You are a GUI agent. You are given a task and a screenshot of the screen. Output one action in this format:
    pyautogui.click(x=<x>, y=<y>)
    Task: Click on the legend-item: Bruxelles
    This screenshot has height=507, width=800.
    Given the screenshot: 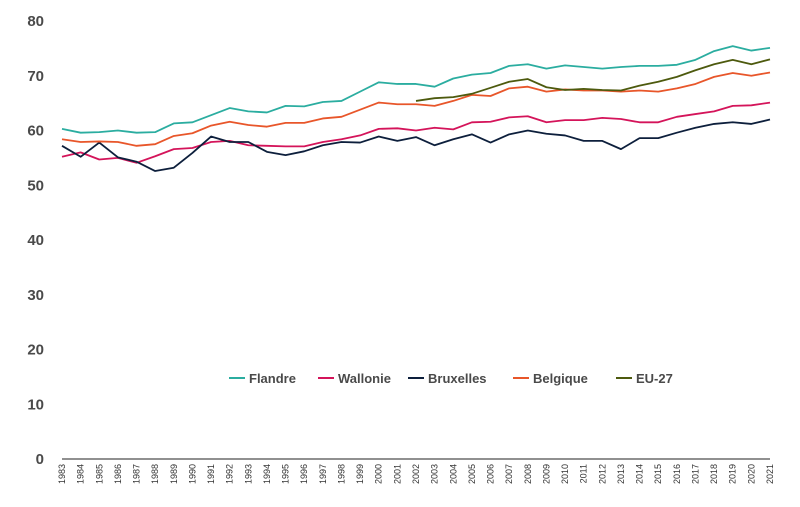 What is the action you would take?
    pyautogui.click(x=447, y=378)
    